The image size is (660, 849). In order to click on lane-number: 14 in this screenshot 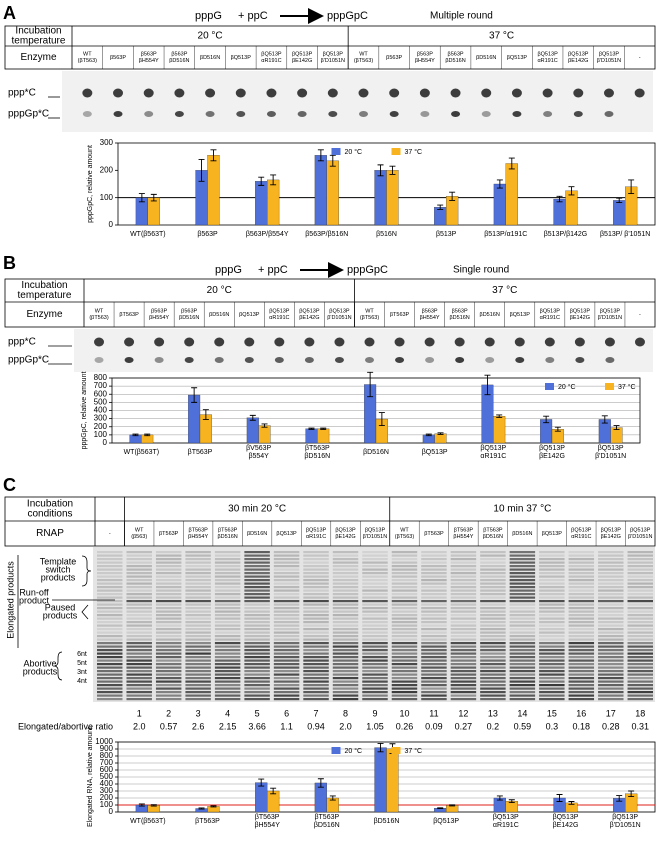, I will do `click(522, 713)`.